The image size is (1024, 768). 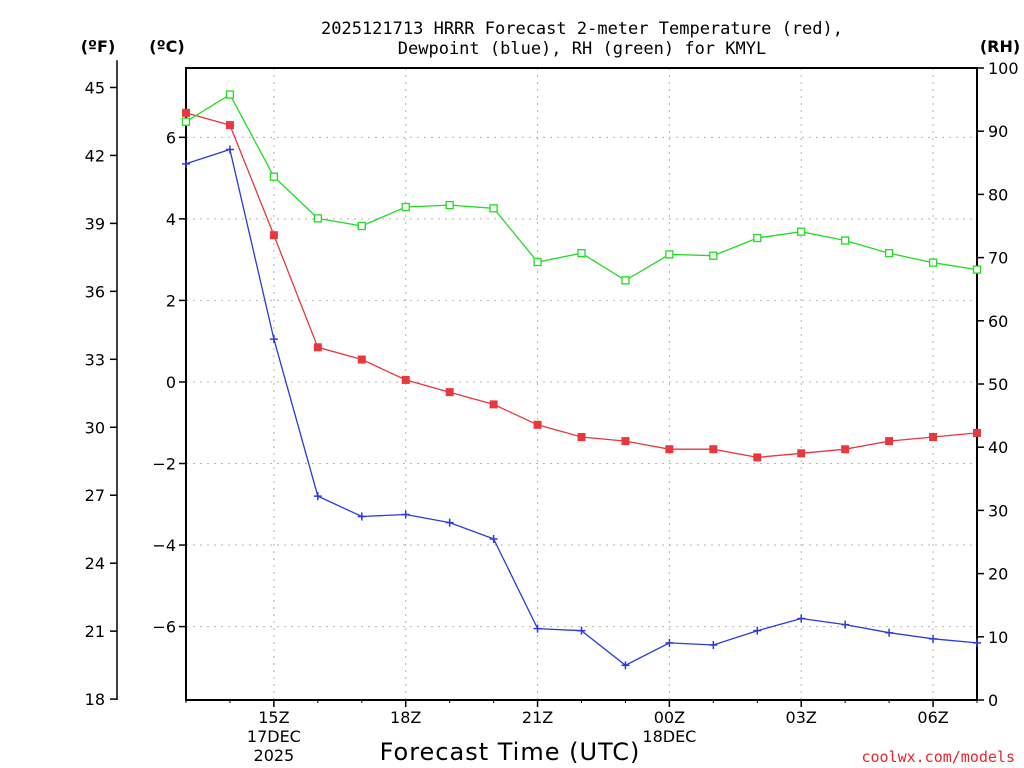 What do you see at coordinates (998, 194) in the screenshot?
I see `rh-tick-label: 80` at bounding box center [998, 194].